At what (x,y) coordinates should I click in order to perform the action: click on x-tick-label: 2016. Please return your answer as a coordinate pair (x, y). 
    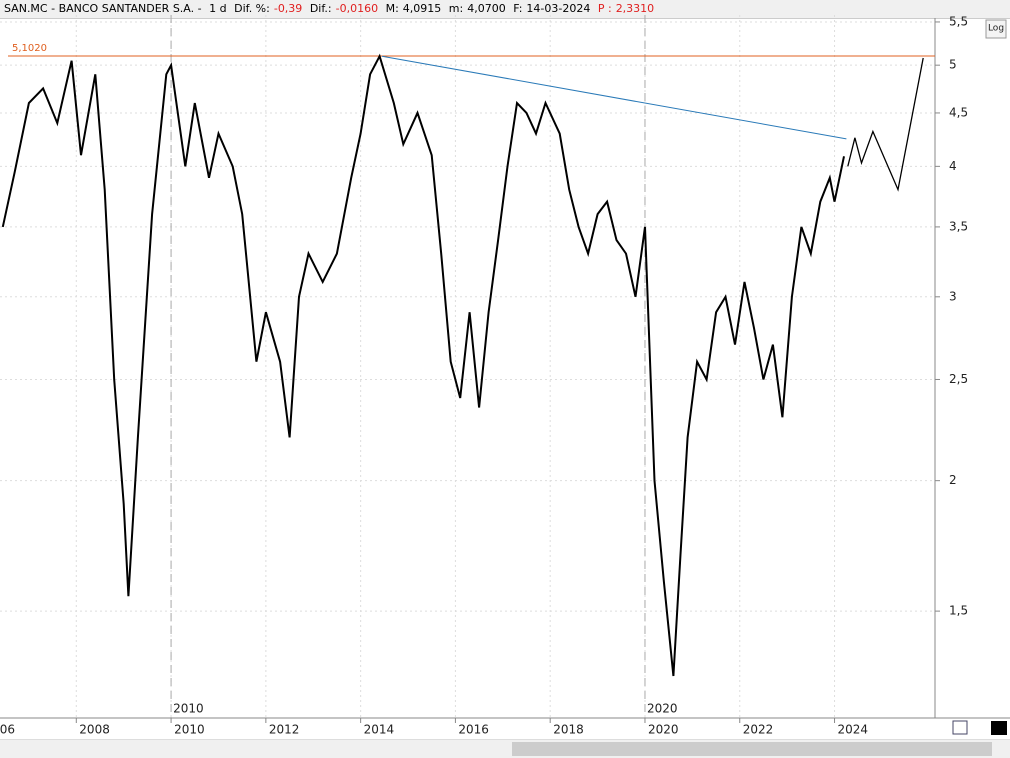
    Looking at the image, I should click on (473, 730).